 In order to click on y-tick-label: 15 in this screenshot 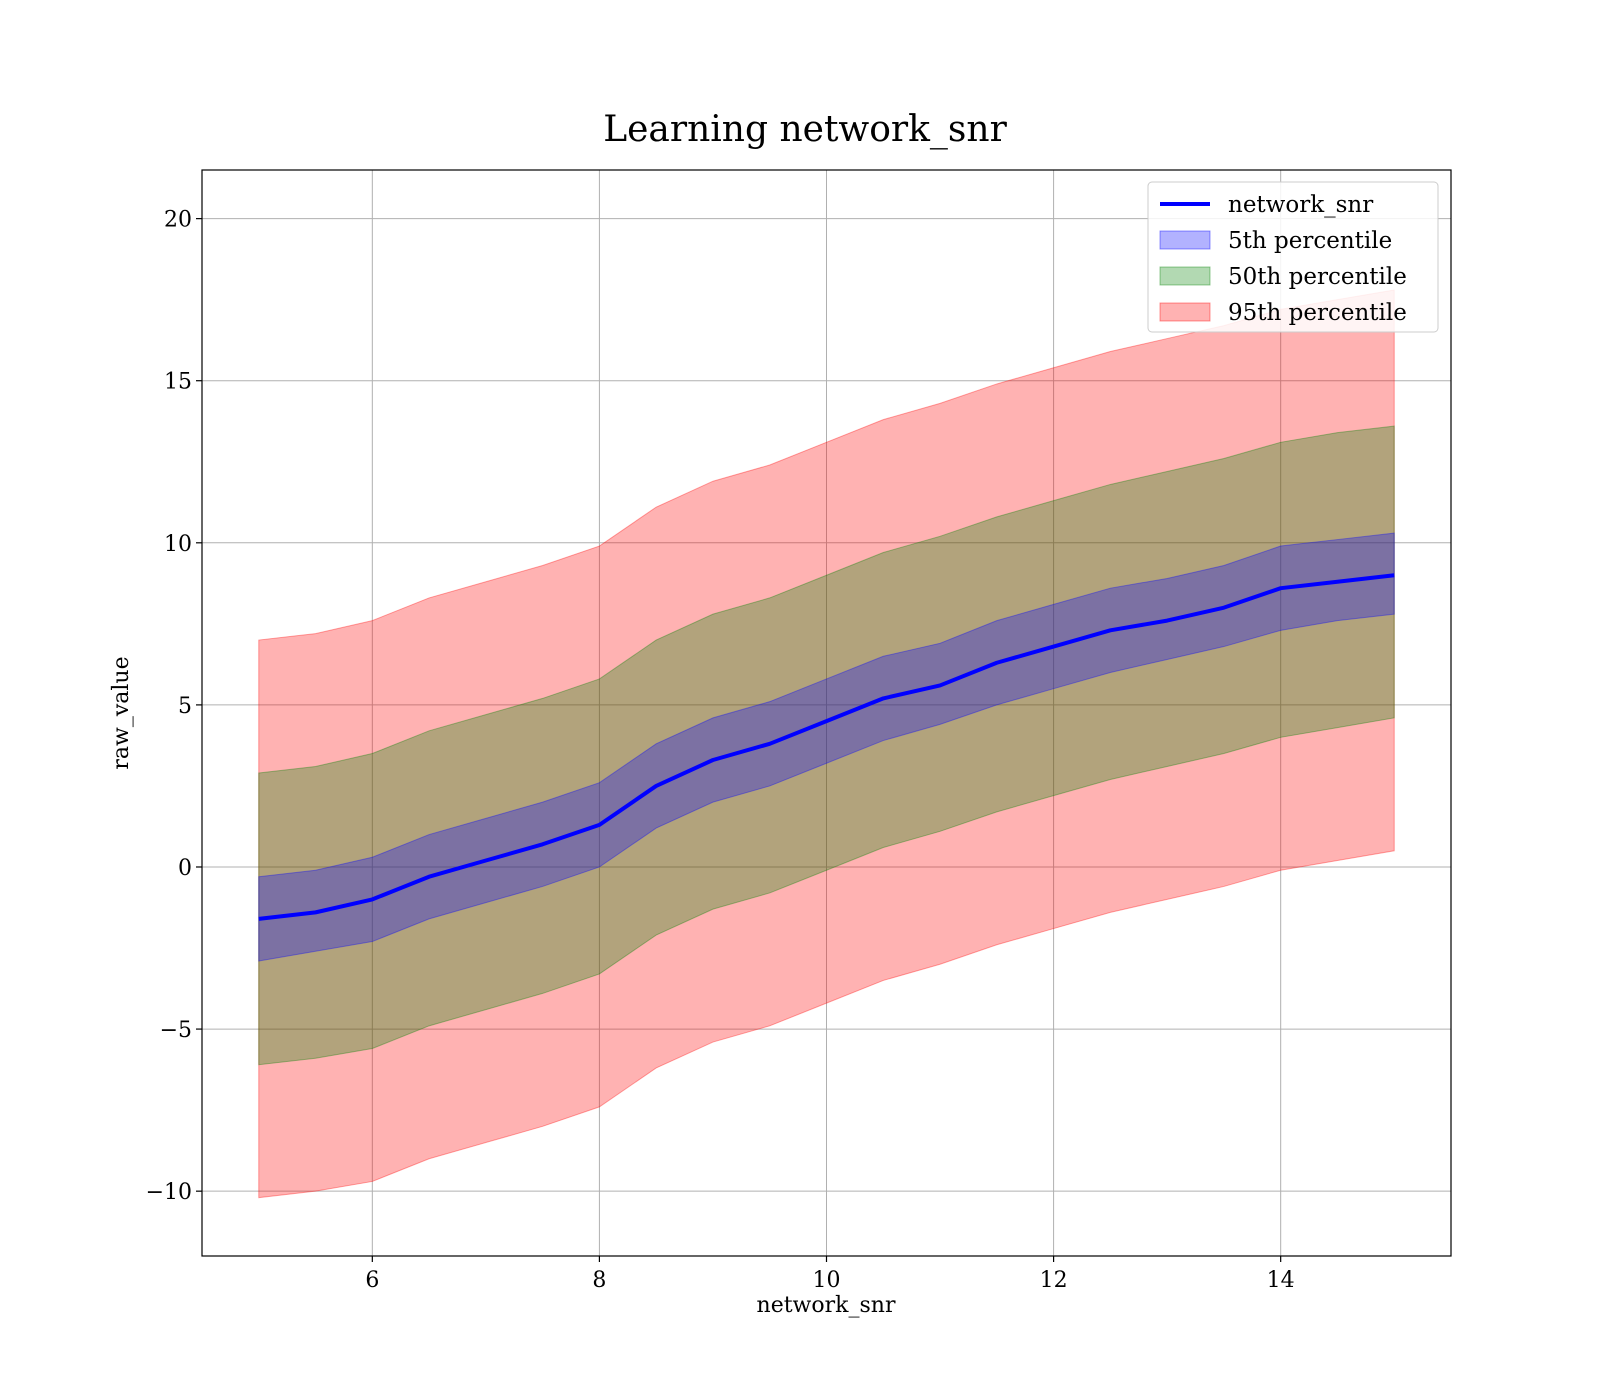, I will do `click(178, 382)`.